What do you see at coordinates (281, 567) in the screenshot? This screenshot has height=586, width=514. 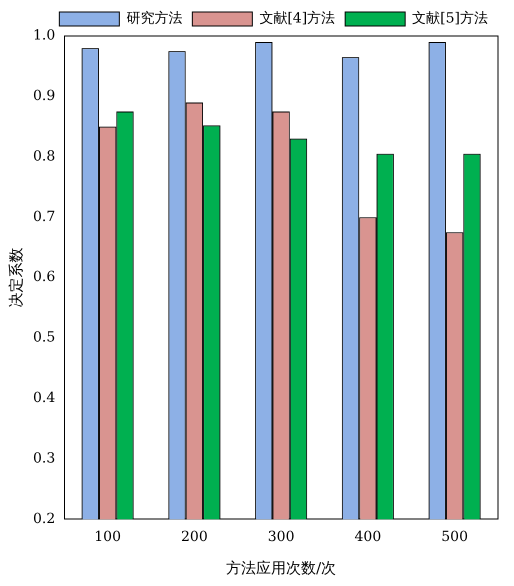 I see `x-axis-title: 方法应用次数/次` at bounding box center [281, 567].